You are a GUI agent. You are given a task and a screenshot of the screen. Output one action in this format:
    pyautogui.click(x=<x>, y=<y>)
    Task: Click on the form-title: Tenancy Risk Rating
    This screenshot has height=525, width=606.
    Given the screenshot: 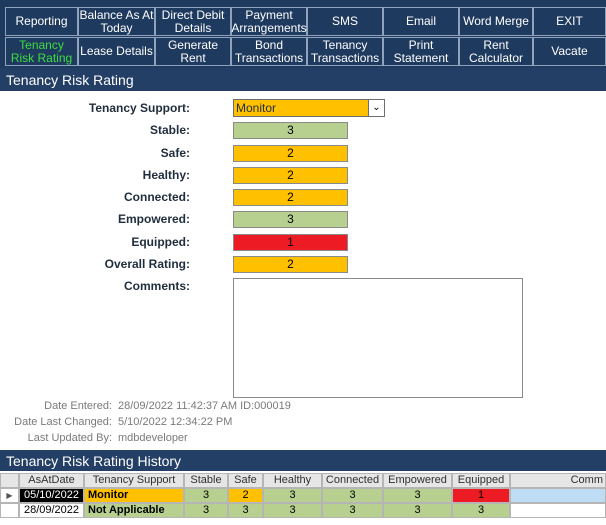 What is the action you would take?
    pyautogui.click(x=303, y=79)
    